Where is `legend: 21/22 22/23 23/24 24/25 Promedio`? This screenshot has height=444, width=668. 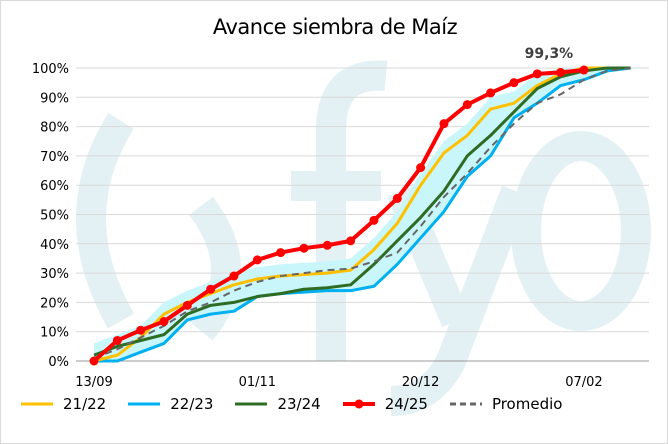
legend: 21/22 22/23 23/24 24/25 Promedio is located at coordinates (290, 404).